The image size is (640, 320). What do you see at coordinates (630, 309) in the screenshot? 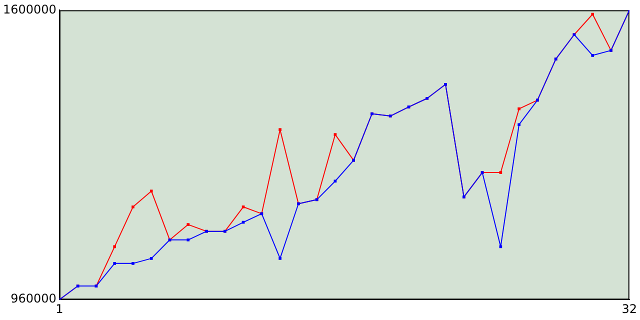
I see `x-tick-label: 32` at bounding box center [630, 309].